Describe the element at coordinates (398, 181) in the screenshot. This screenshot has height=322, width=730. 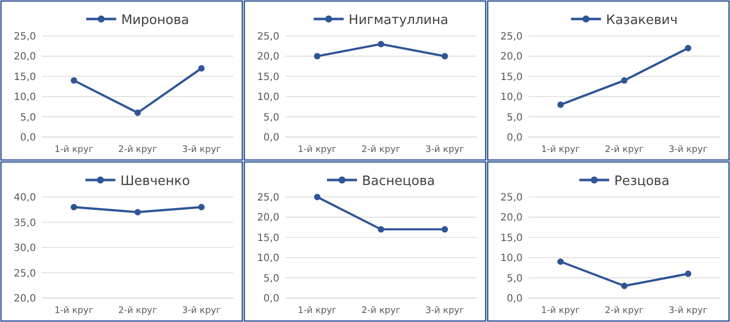
I see `legend-label: Васнецова` at that location.